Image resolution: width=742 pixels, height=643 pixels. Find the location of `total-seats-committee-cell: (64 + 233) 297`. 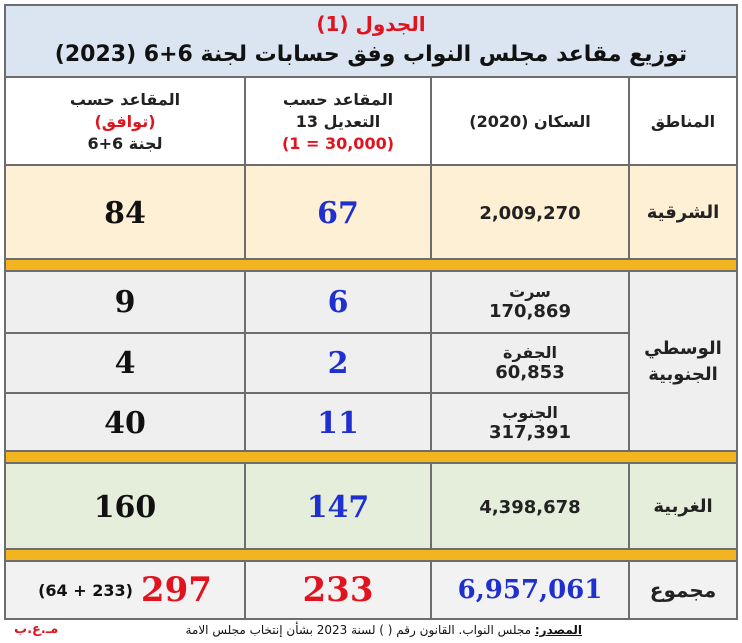

total-seats-committee-cell: (64 + 233) 297 is located at coordinates (126, 590).